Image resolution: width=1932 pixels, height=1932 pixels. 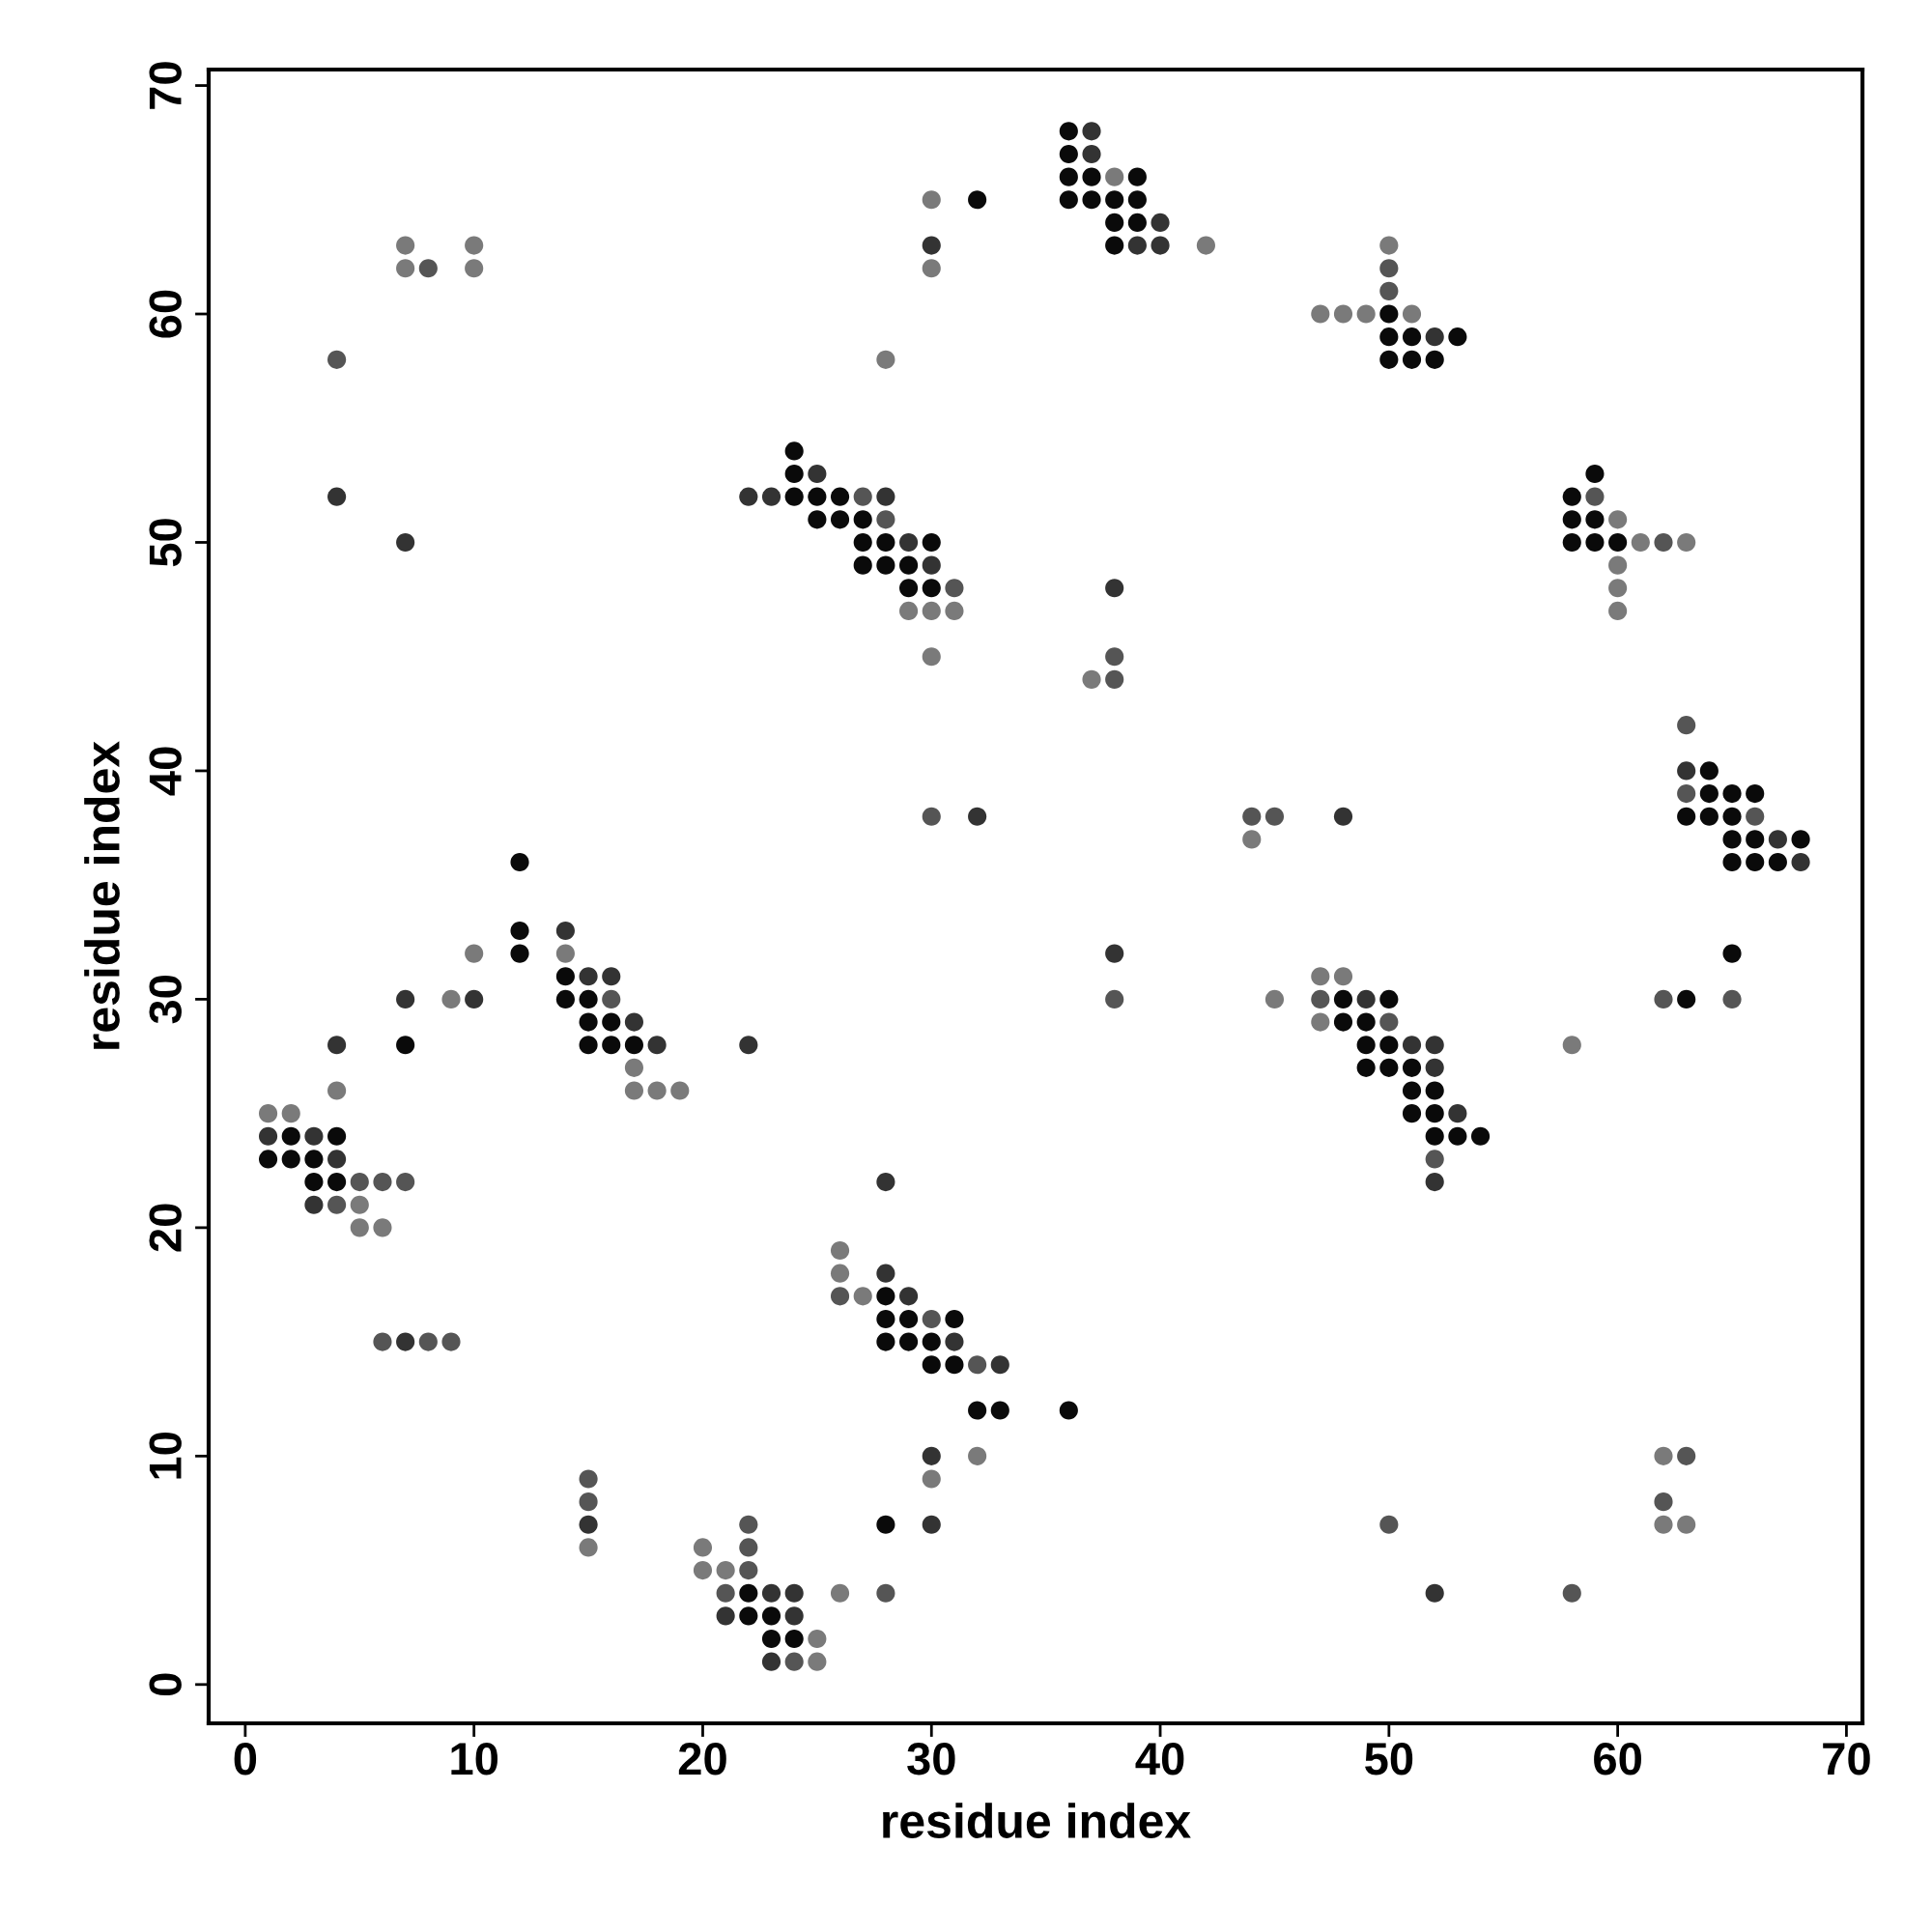 What do you see at coordinates (165, 1684) in the screenshot?
I see `y-tick-label: 0` at bounding box center [165, 1684].